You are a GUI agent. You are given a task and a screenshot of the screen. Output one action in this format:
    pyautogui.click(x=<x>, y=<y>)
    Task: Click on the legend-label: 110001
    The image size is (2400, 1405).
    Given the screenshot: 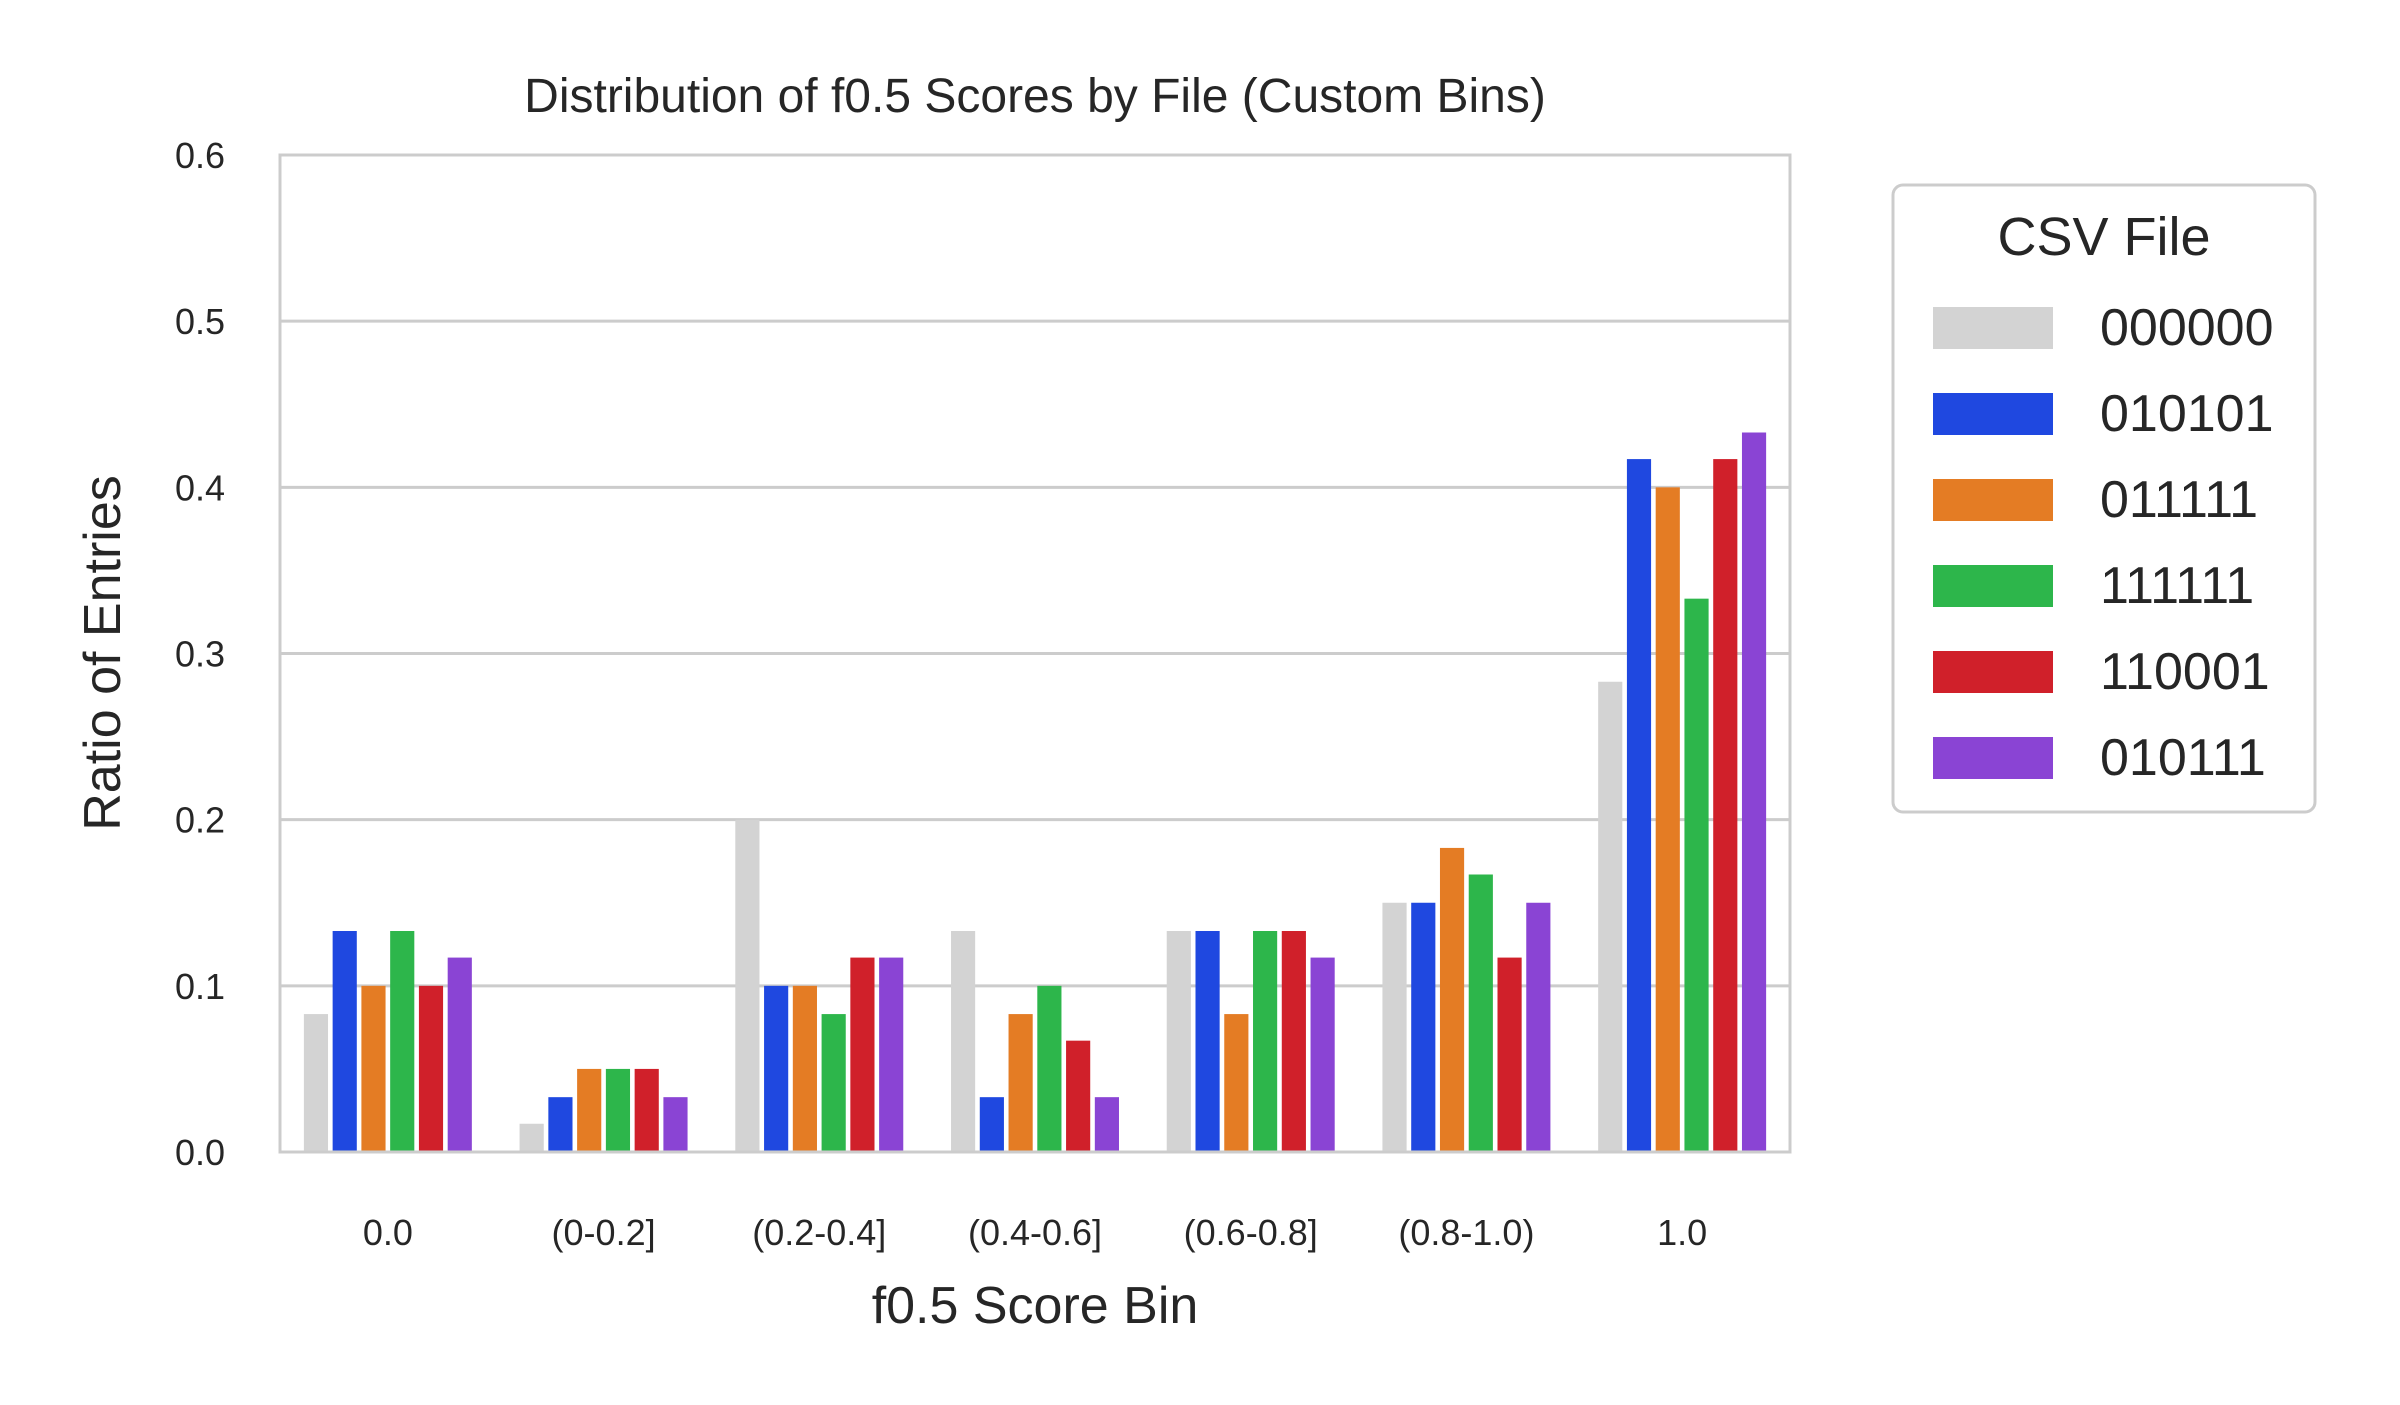 What is the action you would take?
    pyautogui.click(x=2185, y=672)
    